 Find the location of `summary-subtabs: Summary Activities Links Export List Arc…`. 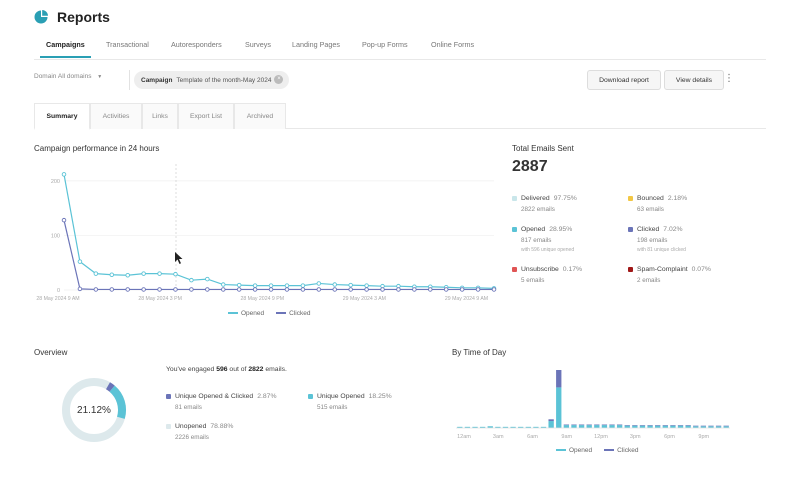

summary-subtabs: Summary Activities Links Export List Arc… is located at coordinates (400, 116).